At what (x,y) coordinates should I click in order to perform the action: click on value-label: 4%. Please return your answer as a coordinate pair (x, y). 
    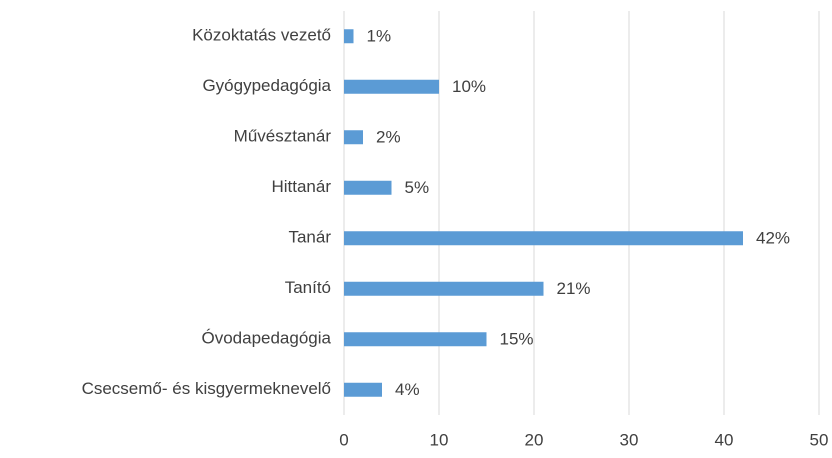
    Looking at the image, I should click on (407, 389).